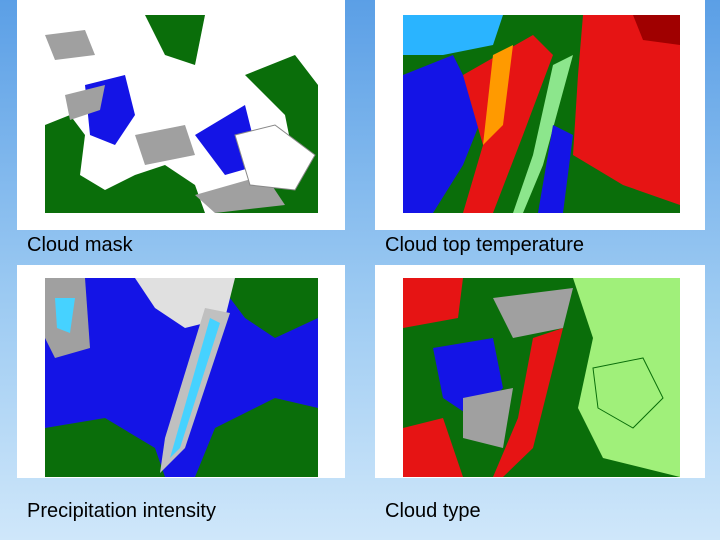 This screenshot has height=540, width=720. I want to click on cloud-mask-map, so click(181, 114).